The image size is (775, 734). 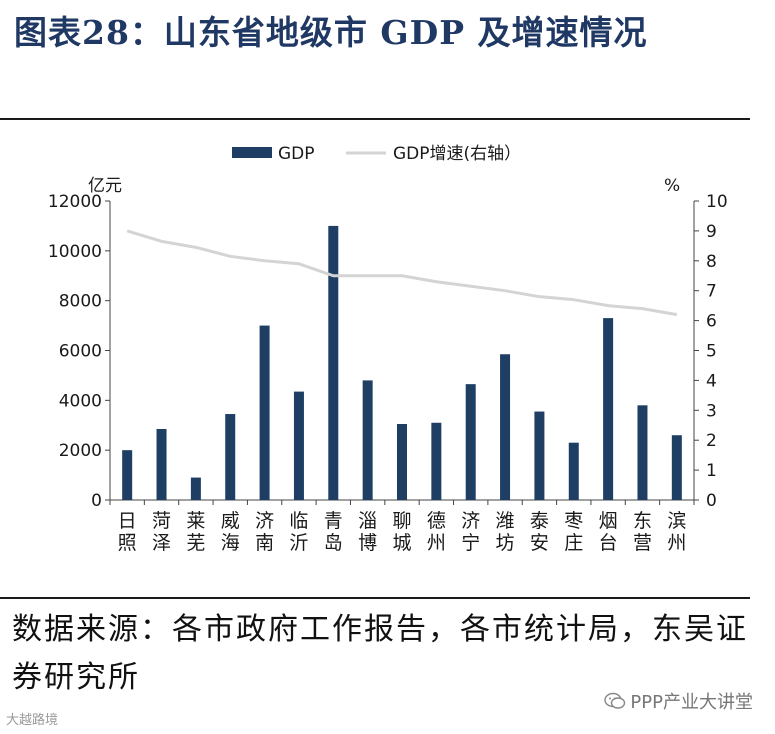 What do you see at coordinates (672, 186) in the screenshot?
I see `right-axis-unit: %` at bounding box center [672, 186].